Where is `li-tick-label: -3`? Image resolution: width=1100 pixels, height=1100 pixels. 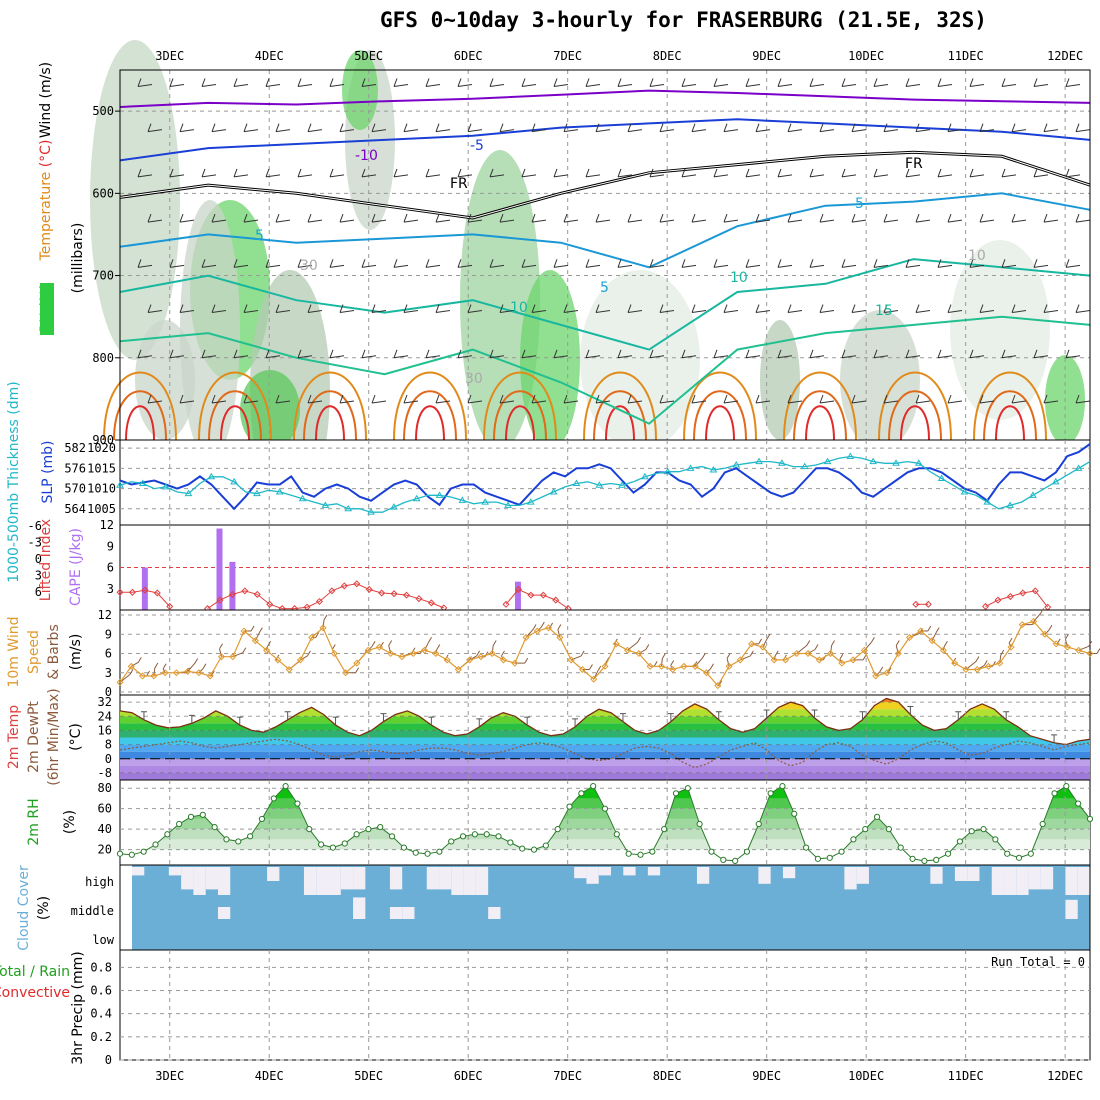 li-tick-label: -3 is located at coordinates (35, 543).